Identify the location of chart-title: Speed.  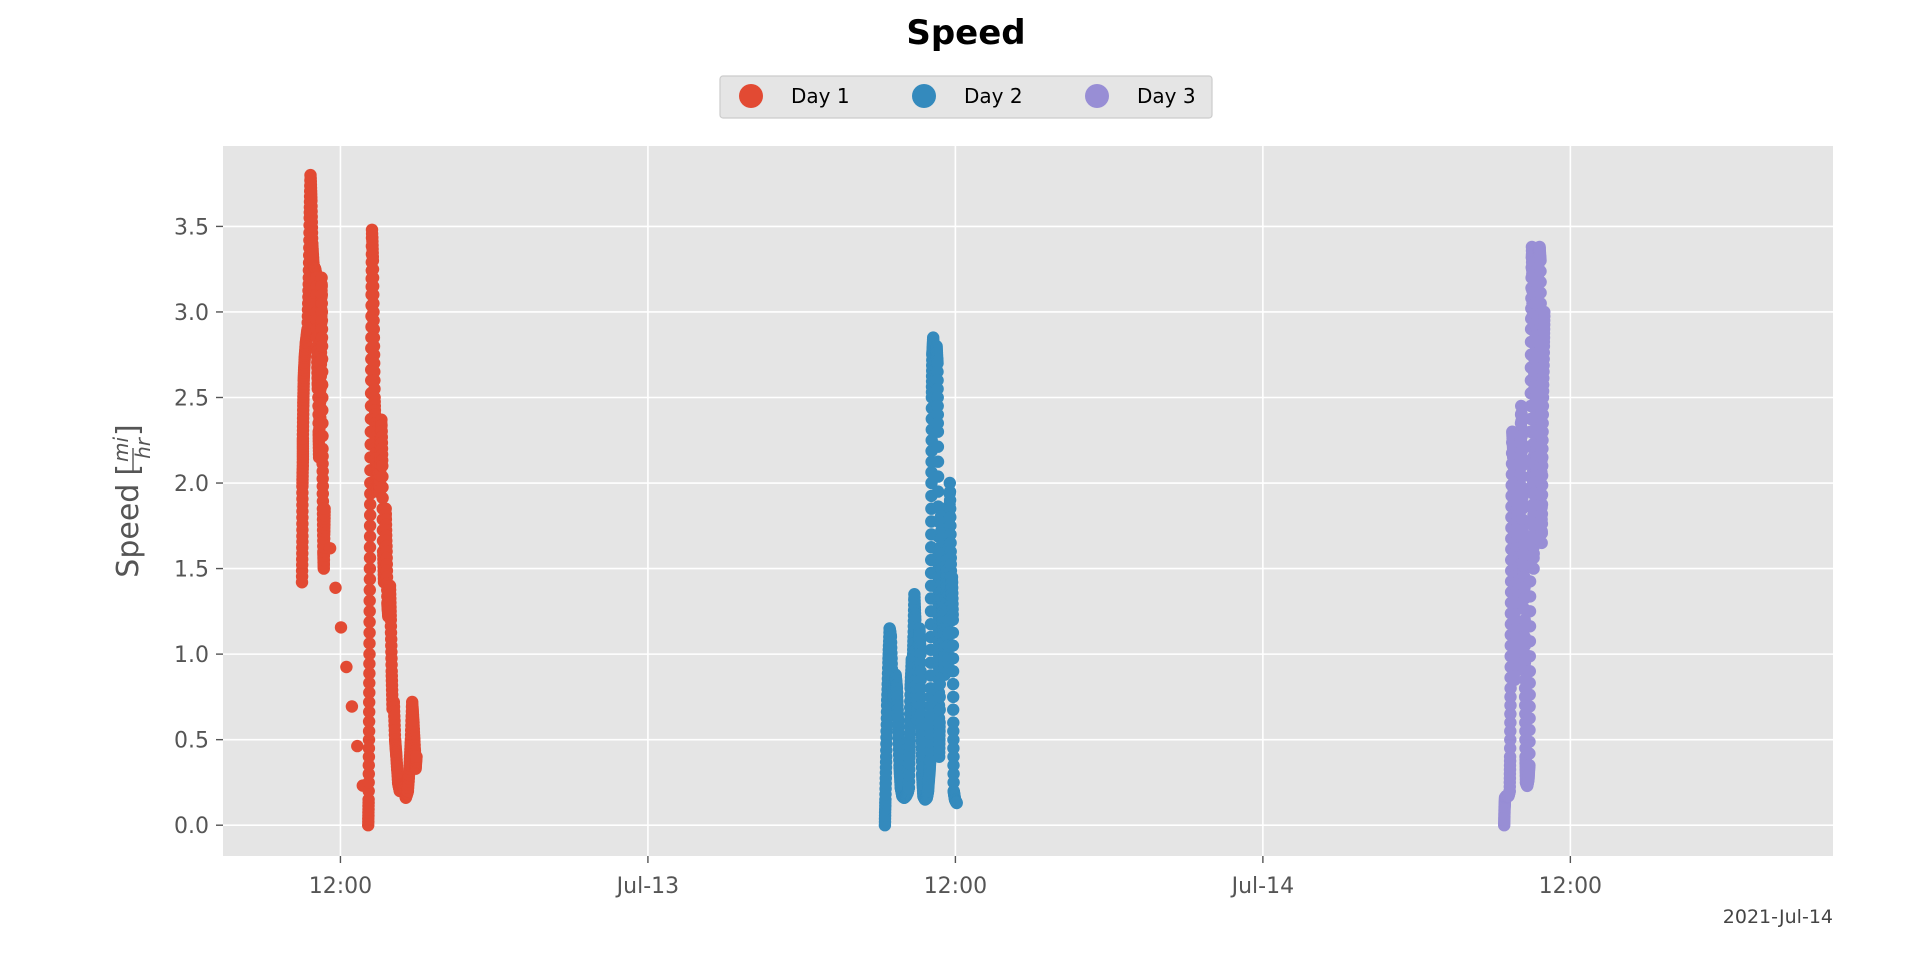
(965, 33).